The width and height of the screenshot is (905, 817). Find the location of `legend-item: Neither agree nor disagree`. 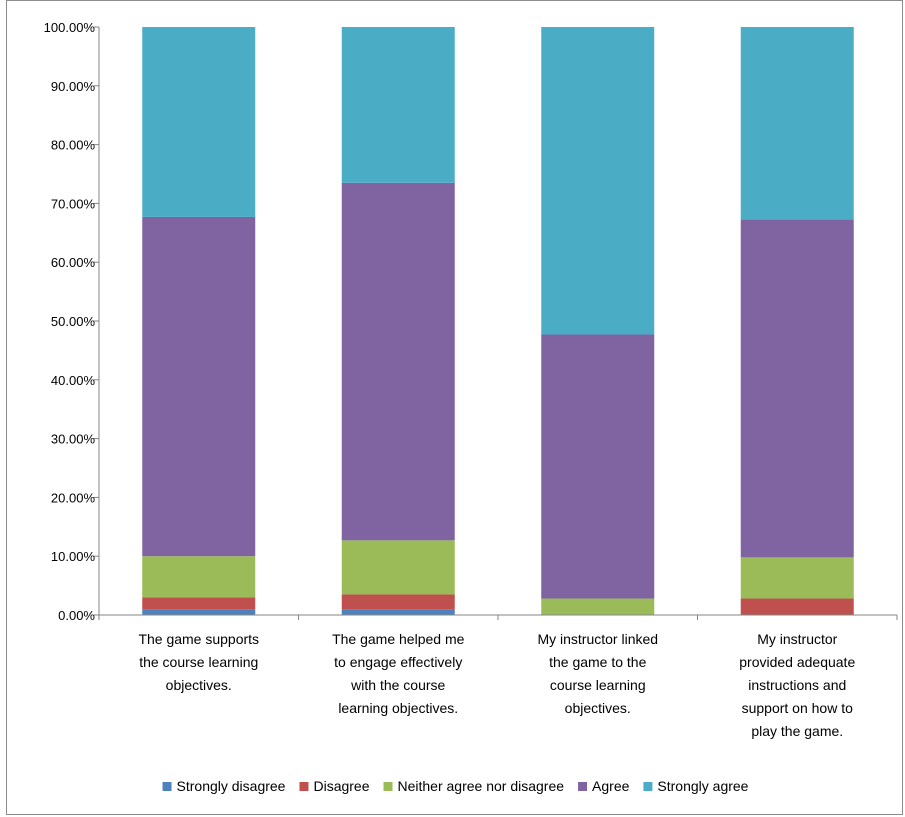

legend-item: Neither agree nor disagree is located at coordinates (474, 786).